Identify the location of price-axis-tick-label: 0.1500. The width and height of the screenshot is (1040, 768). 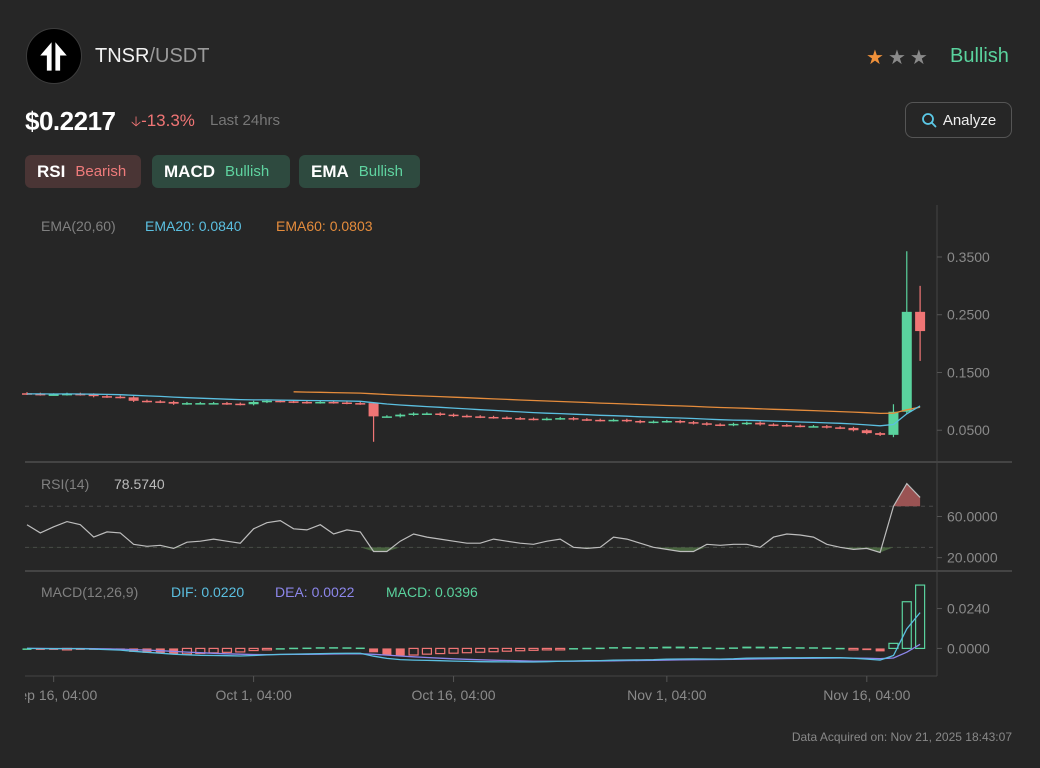
(968, 372).